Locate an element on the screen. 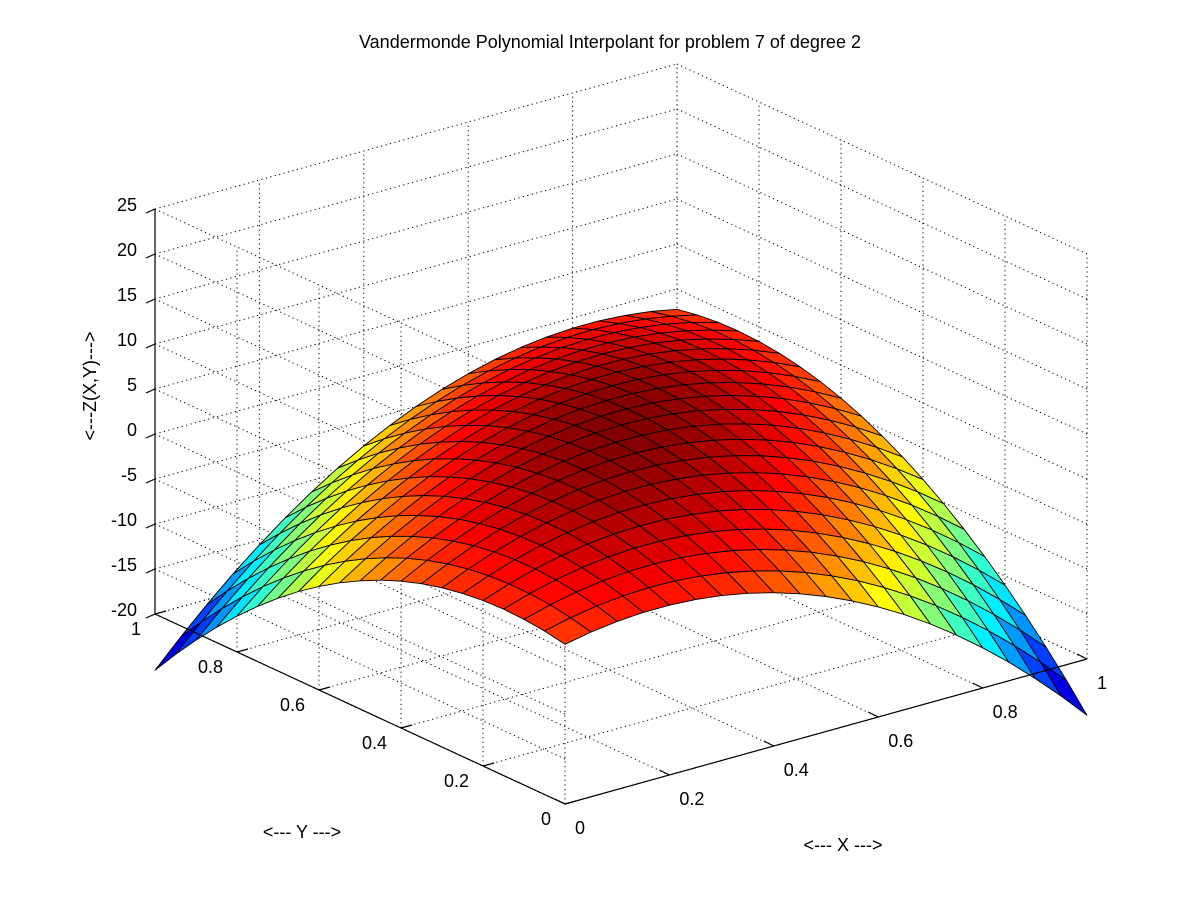 The width and height of the screenshot is (1200, 901). z-tick-label: 5 is located at coordinates (132, 385).